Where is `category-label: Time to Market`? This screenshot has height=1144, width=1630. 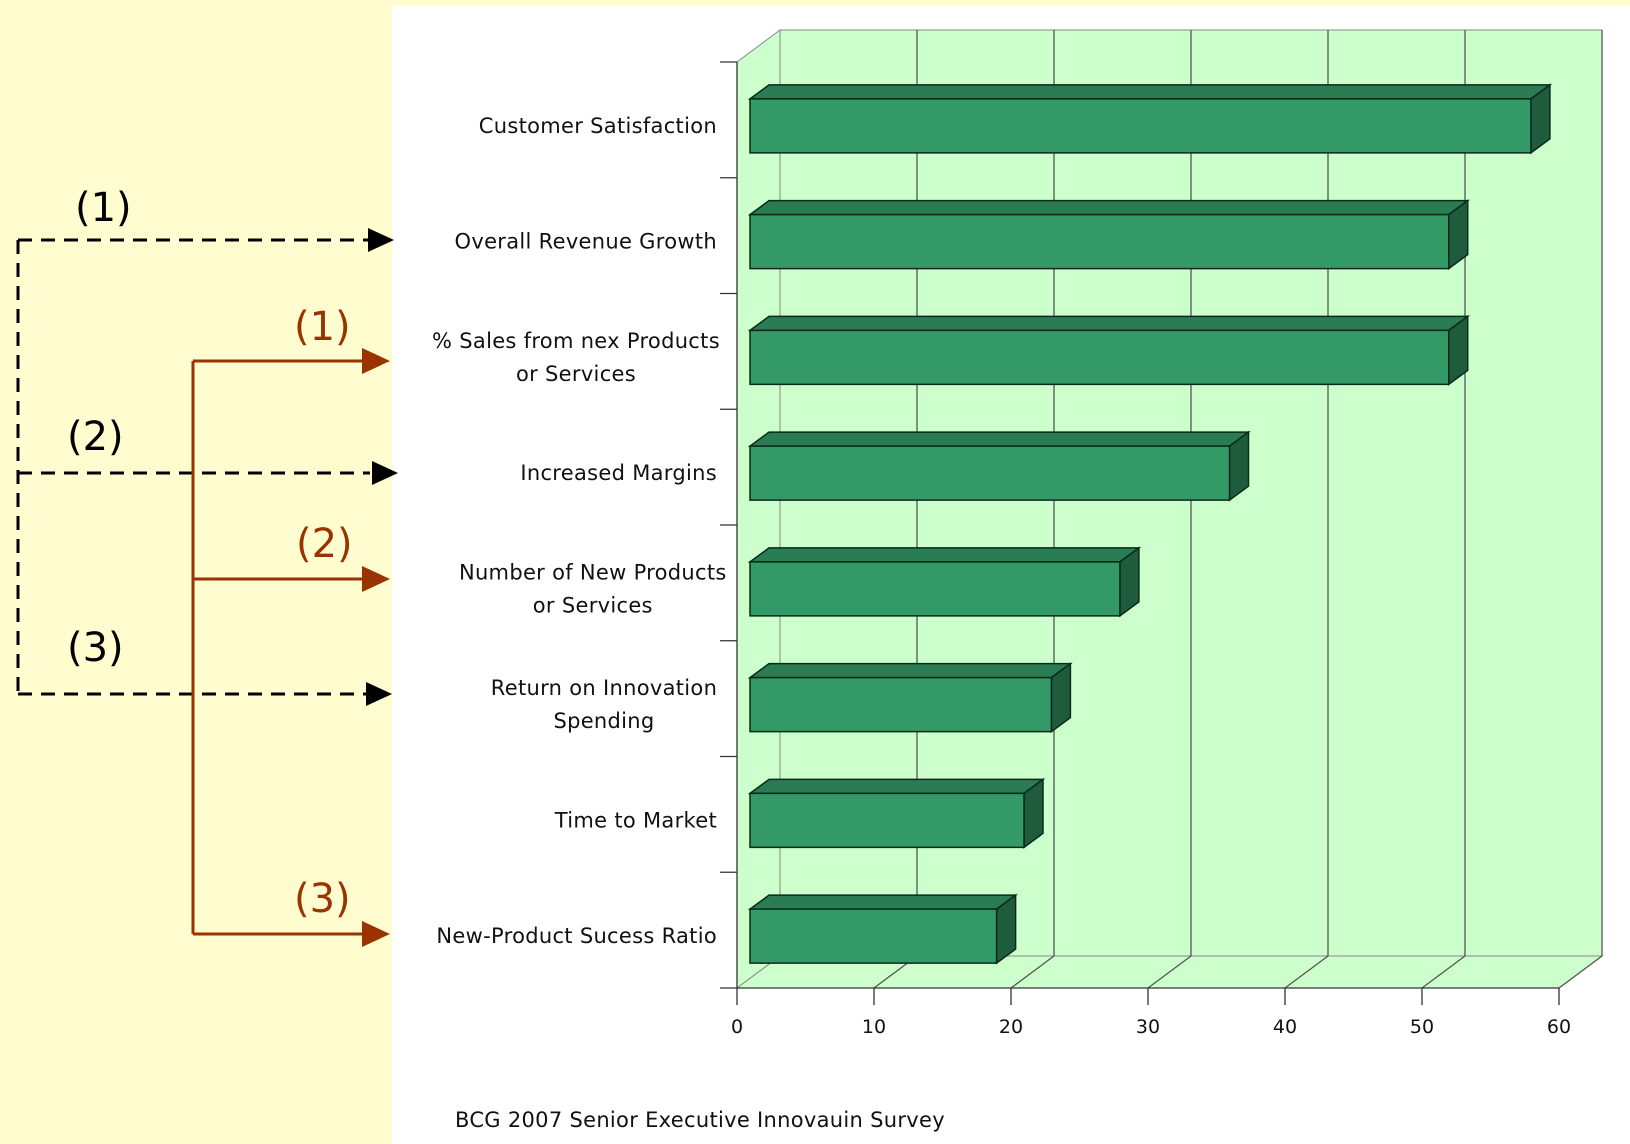 category-label: Time to Market is located at coordinates (635, 820).